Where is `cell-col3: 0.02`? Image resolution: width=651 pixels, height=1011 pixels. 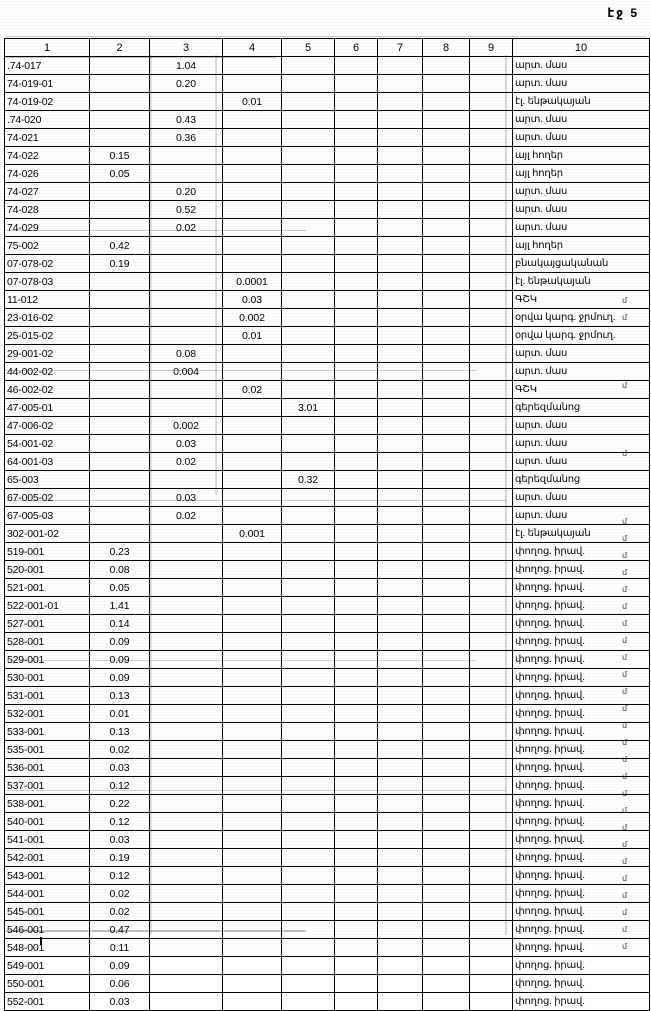 cell-col3: 0.02 is located at coordinates (186, 227).